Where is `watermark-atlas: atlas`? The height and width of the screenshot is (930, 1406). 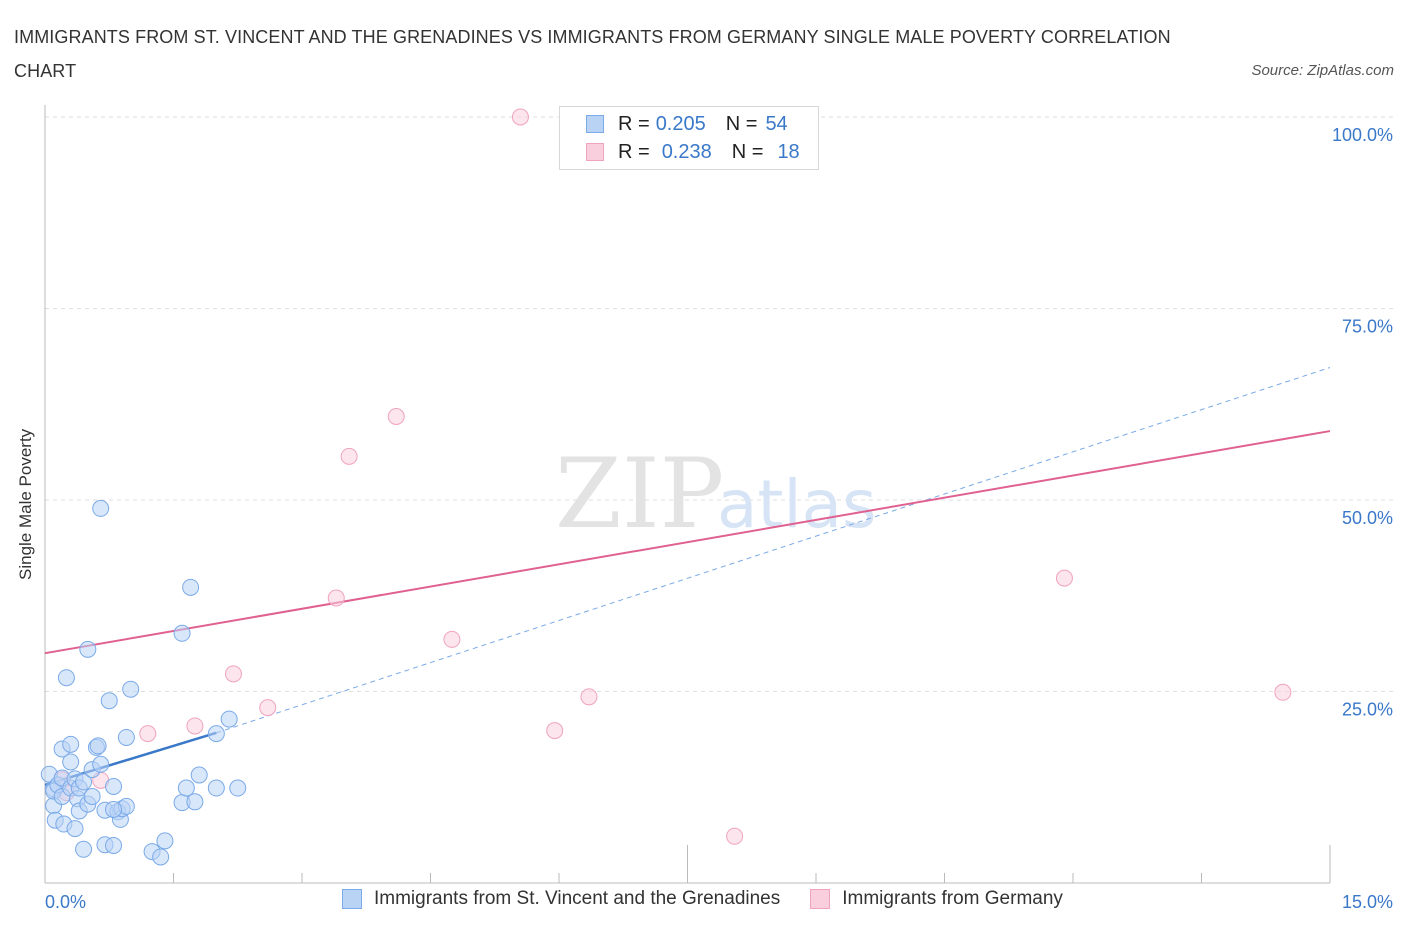 watermark-atlas: atlas is located at coordinates (797, 504).